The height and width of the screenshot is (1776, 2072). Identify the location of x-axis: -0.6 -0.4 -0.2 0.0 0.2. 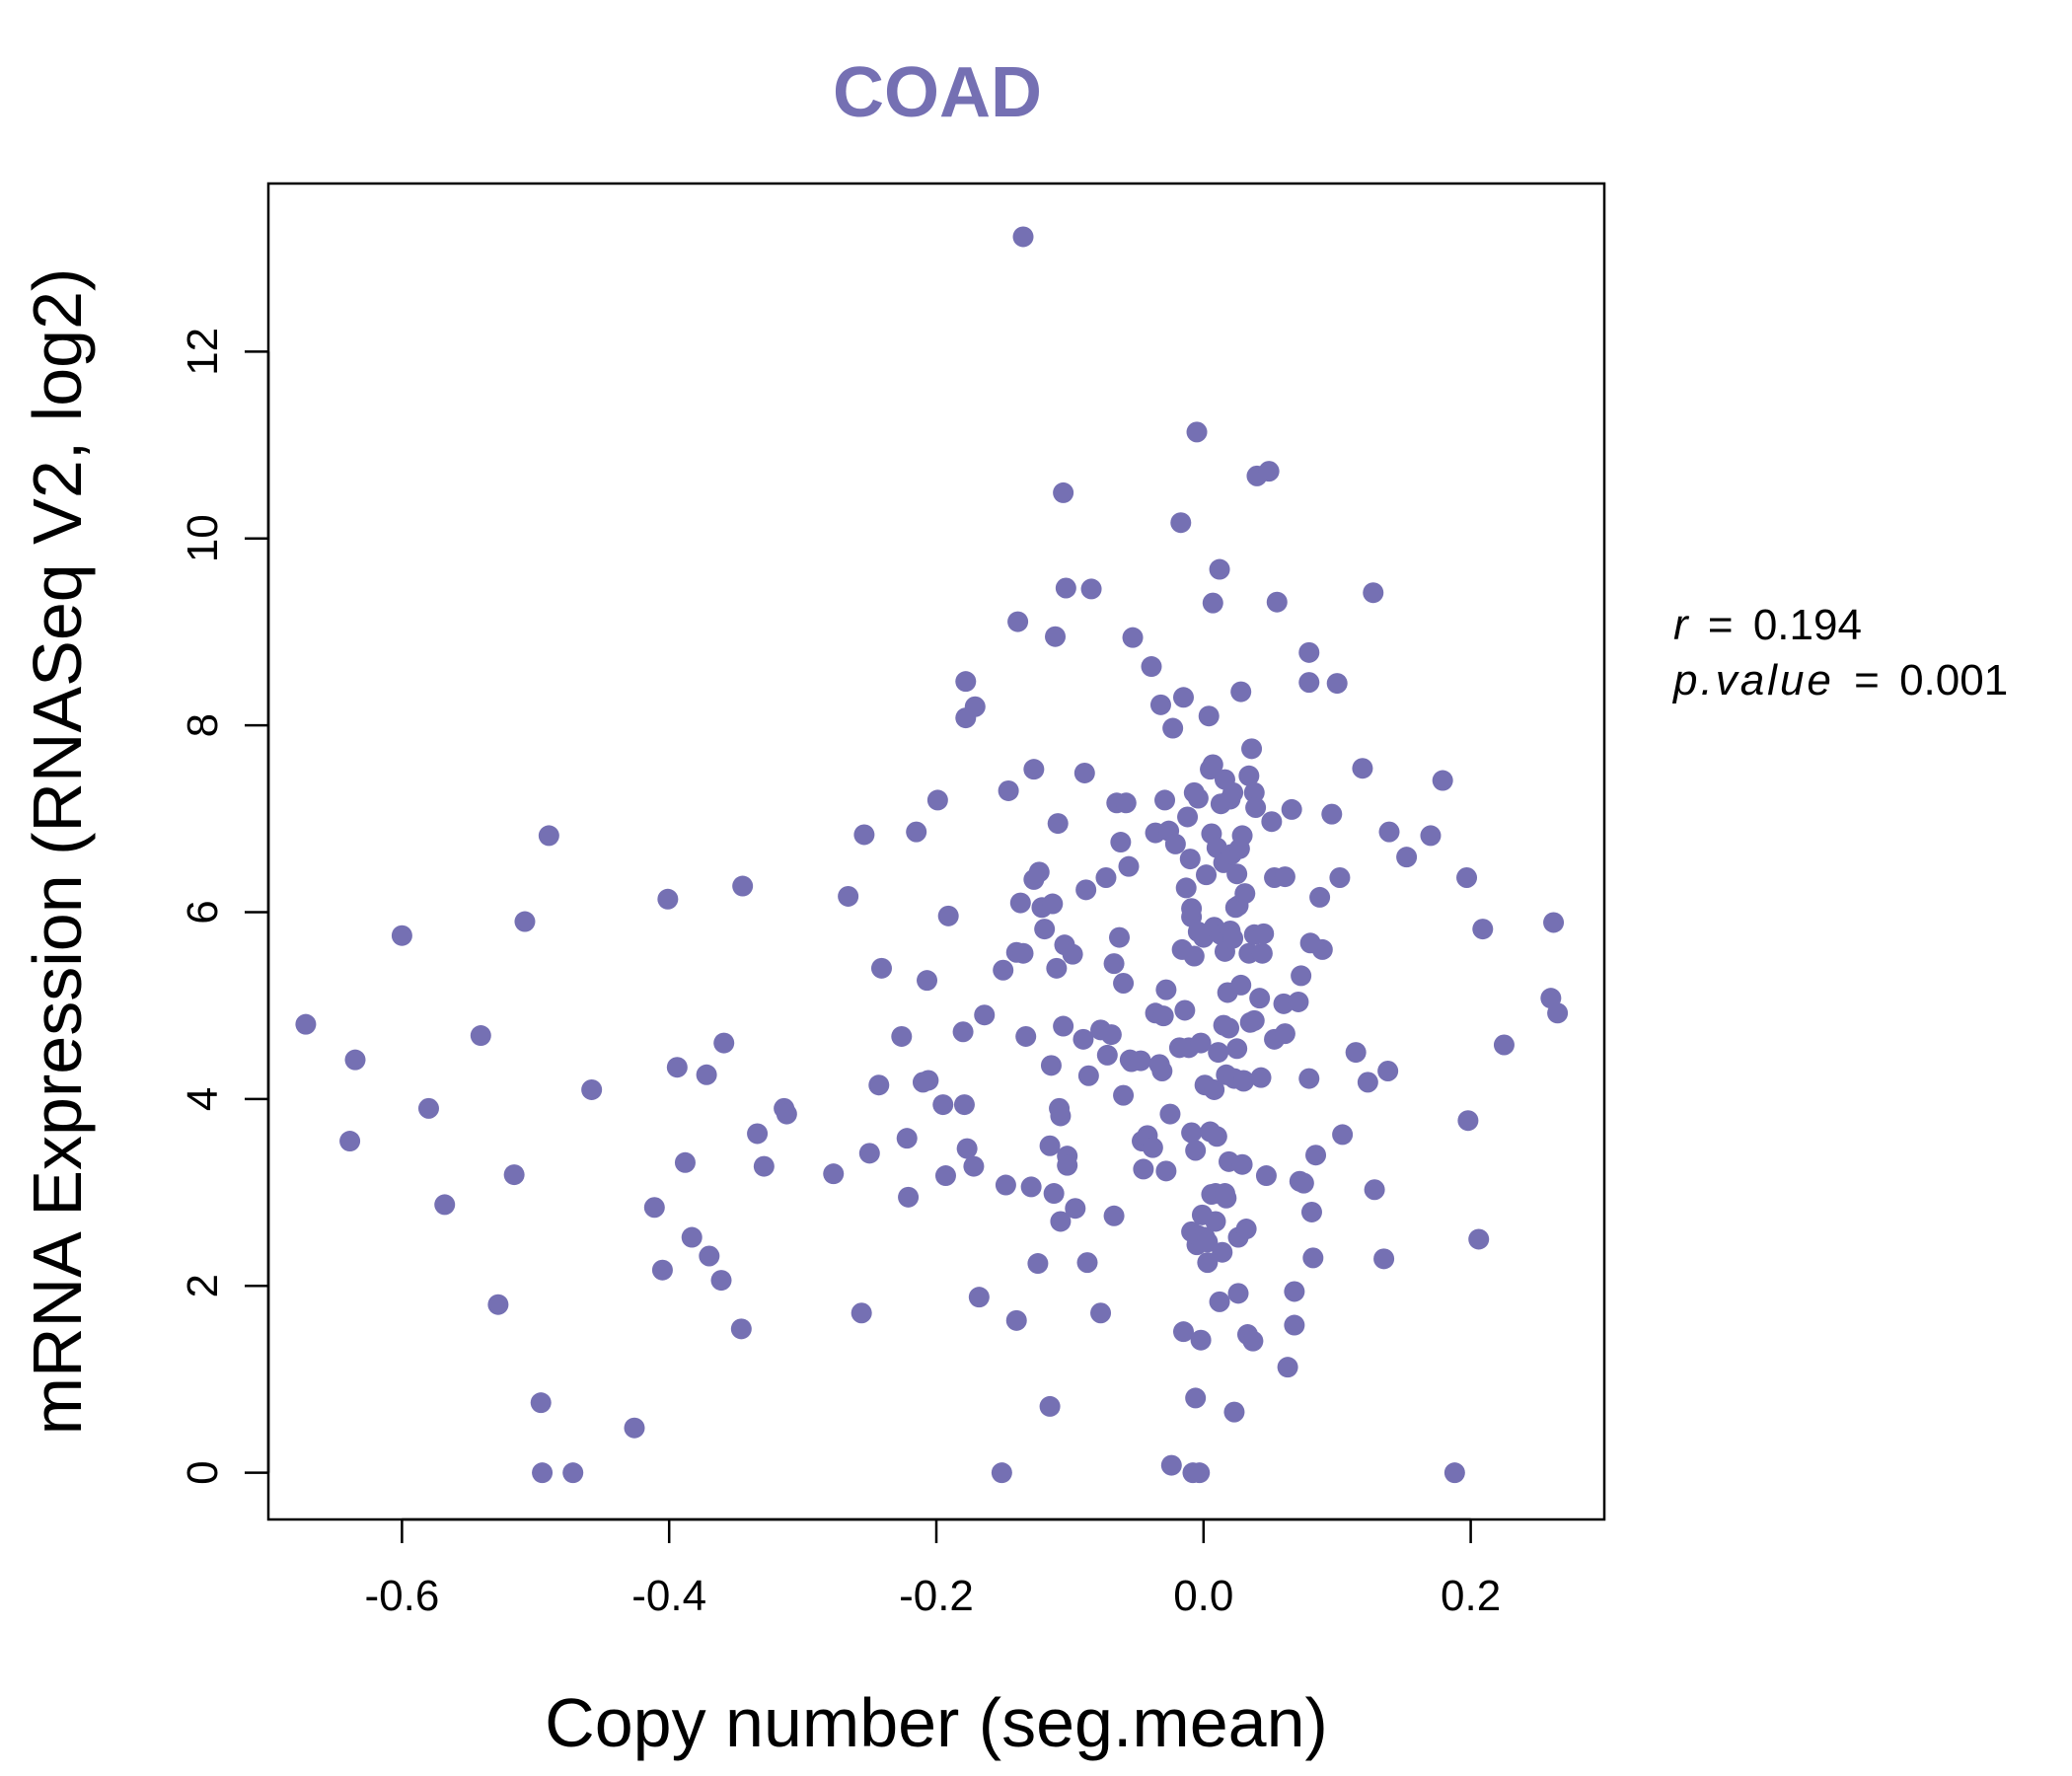
(933, 1569).